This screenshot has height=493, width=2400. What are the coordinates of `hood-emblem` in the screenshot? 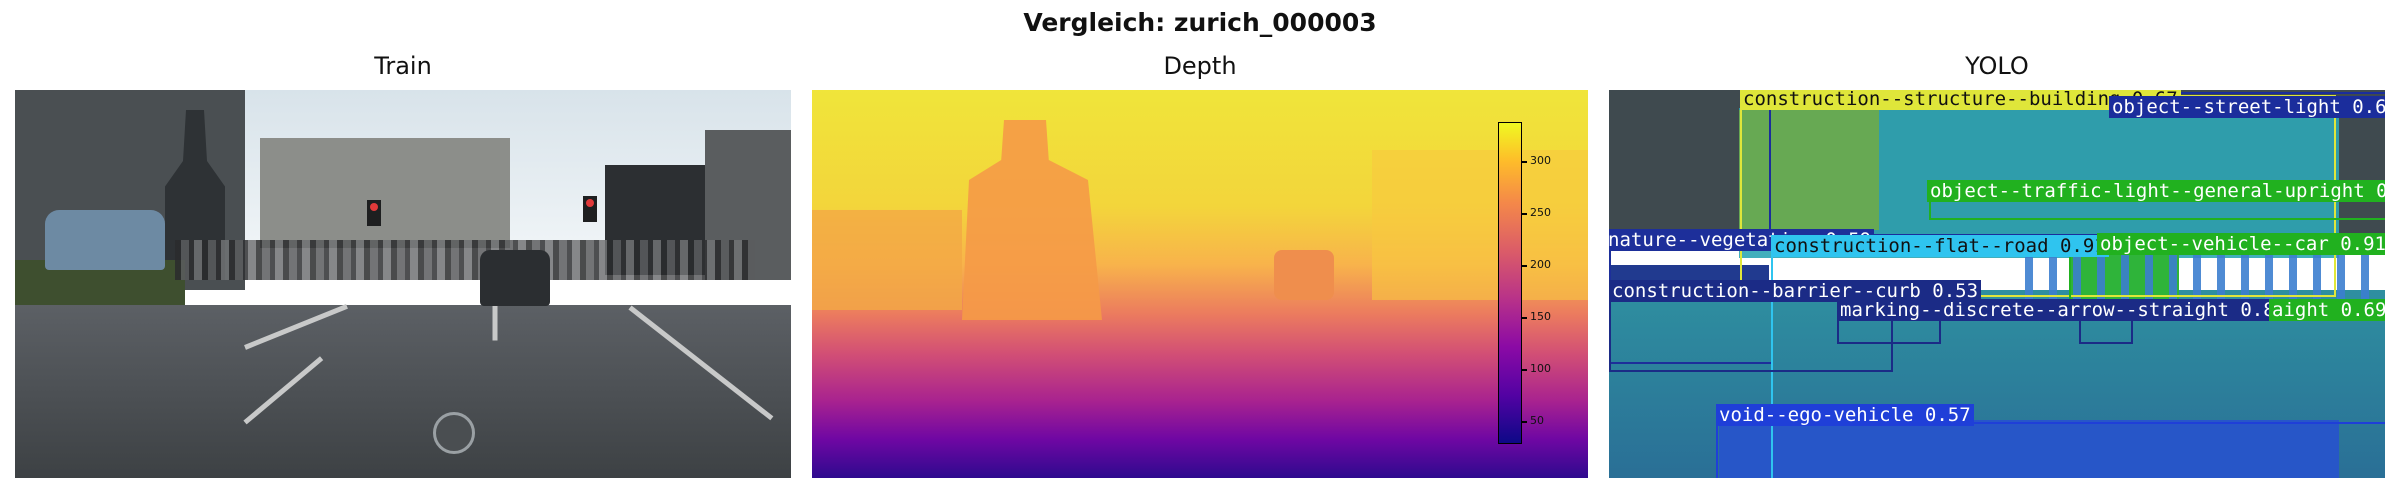 It's located at (454, 433).